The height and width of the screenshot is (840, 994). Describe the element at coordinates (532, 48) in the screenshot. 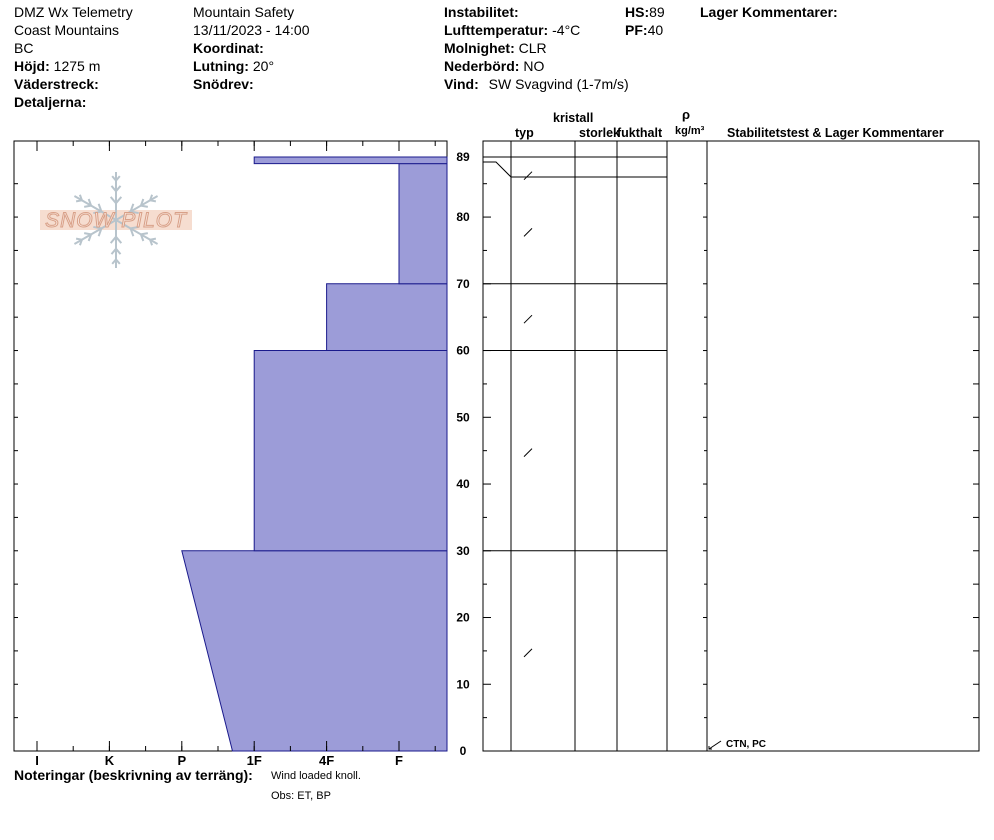

I see `sky-value: CLR` at that location.